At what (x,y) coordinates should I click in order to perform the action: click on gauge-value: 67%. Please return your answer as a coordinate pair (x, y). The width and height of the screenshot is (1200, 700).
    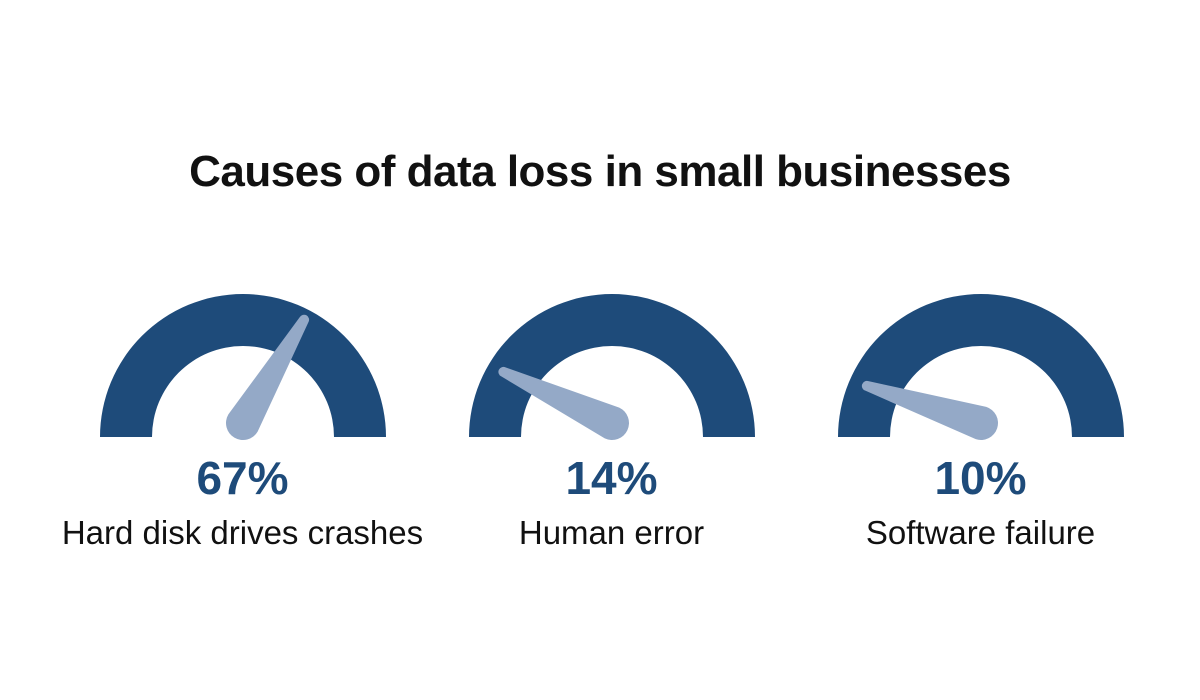
    Looking at the image, I should click on (242, 478).